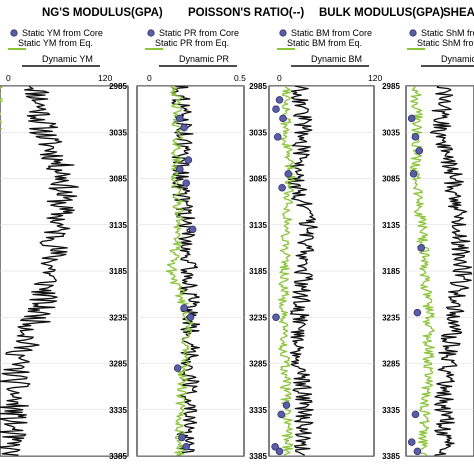  I want to click on legend: Static ShM fromStatic ShM from Dynamic, so click(440, 47).